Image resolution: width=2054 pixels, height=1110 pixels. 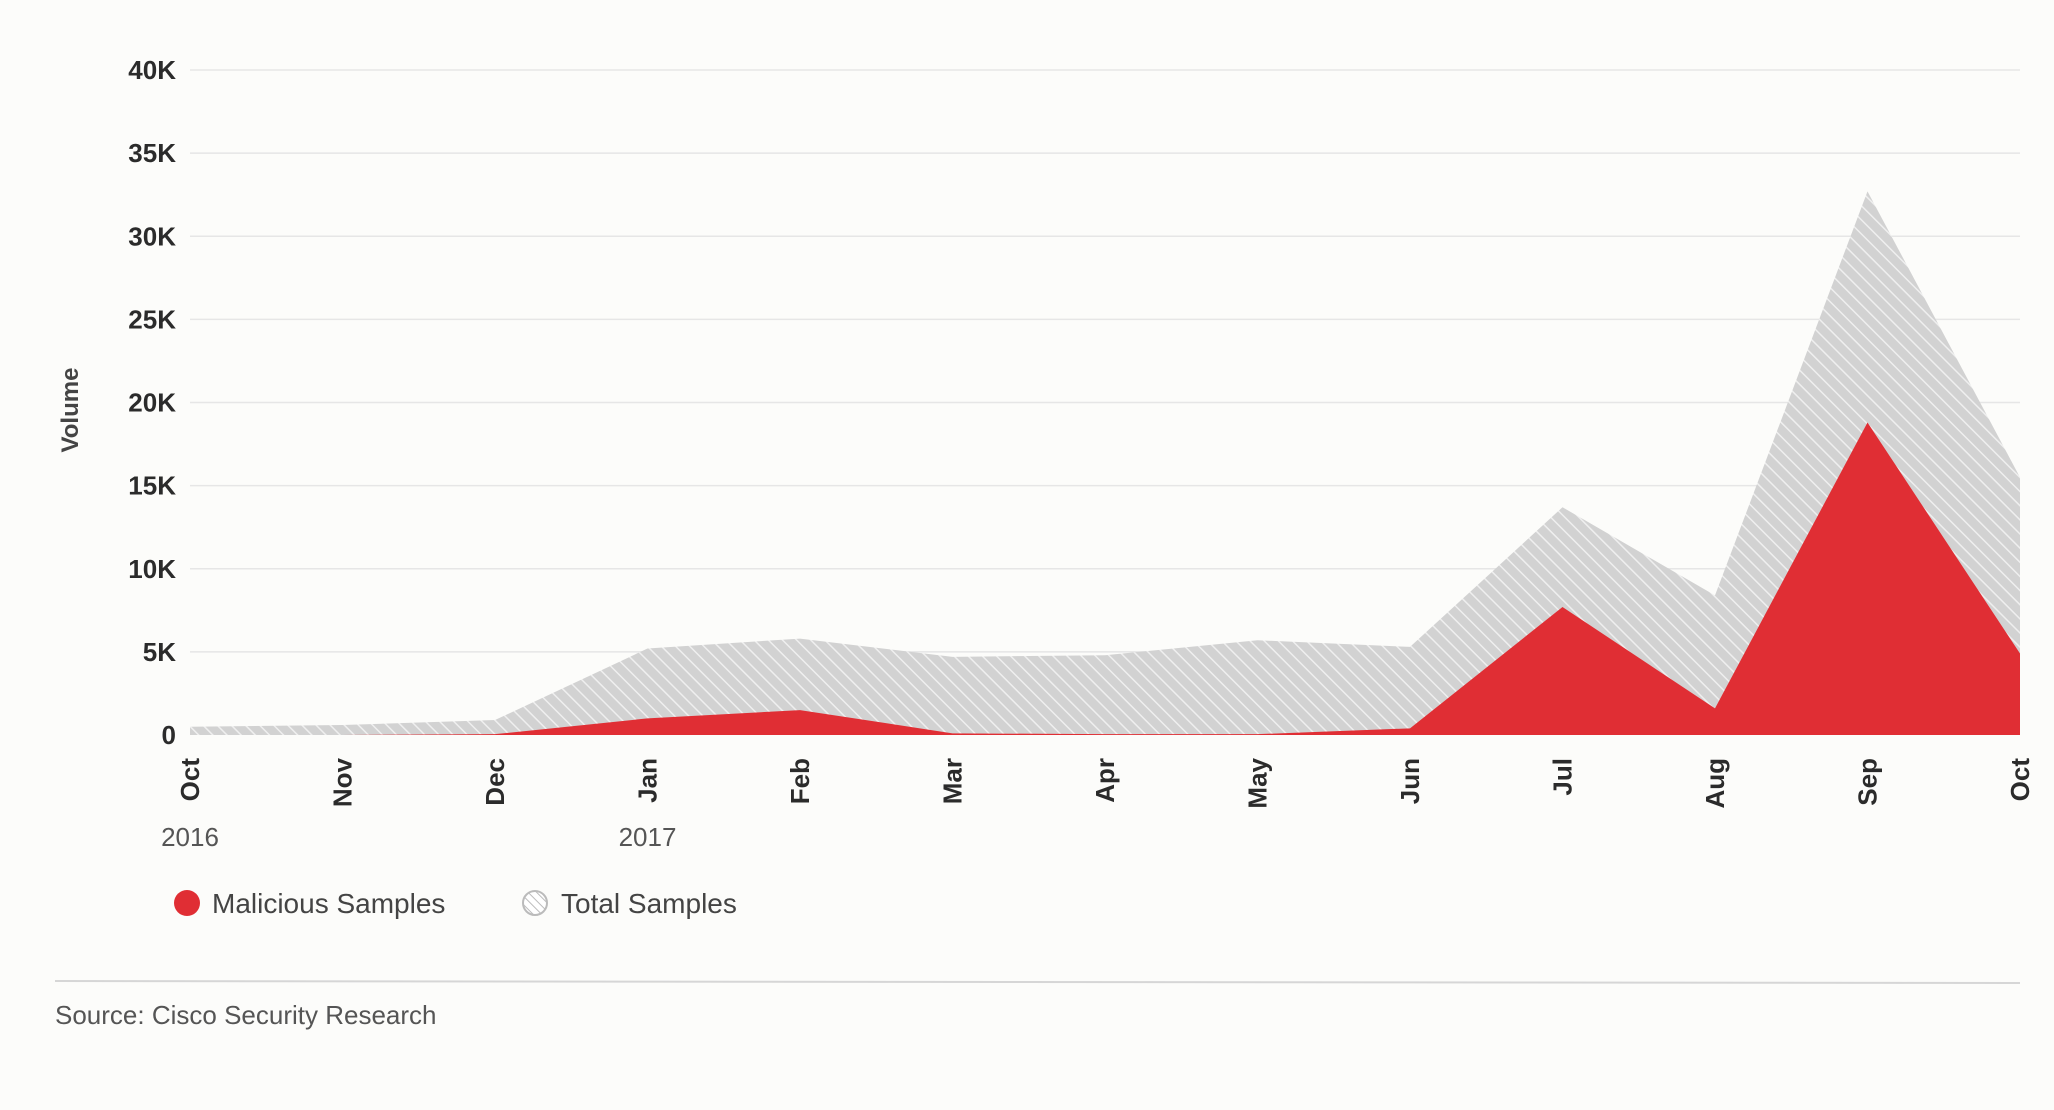 What do you see at coordinates (152, 70) in the screenshot?
I see `y-tick-label: 40K` at bounding box center [152, 70].